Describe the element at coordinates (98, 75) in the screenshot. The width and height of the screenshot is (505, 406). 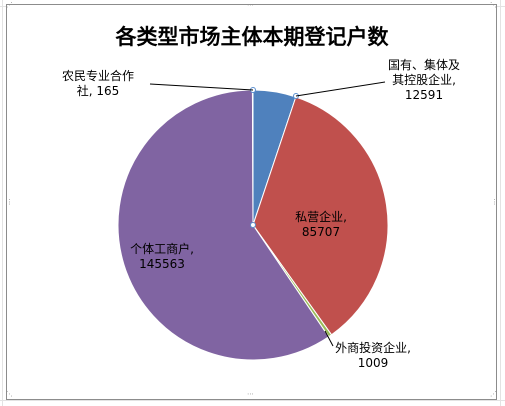
I see `data-label-line: 农民专业合作` at that location.